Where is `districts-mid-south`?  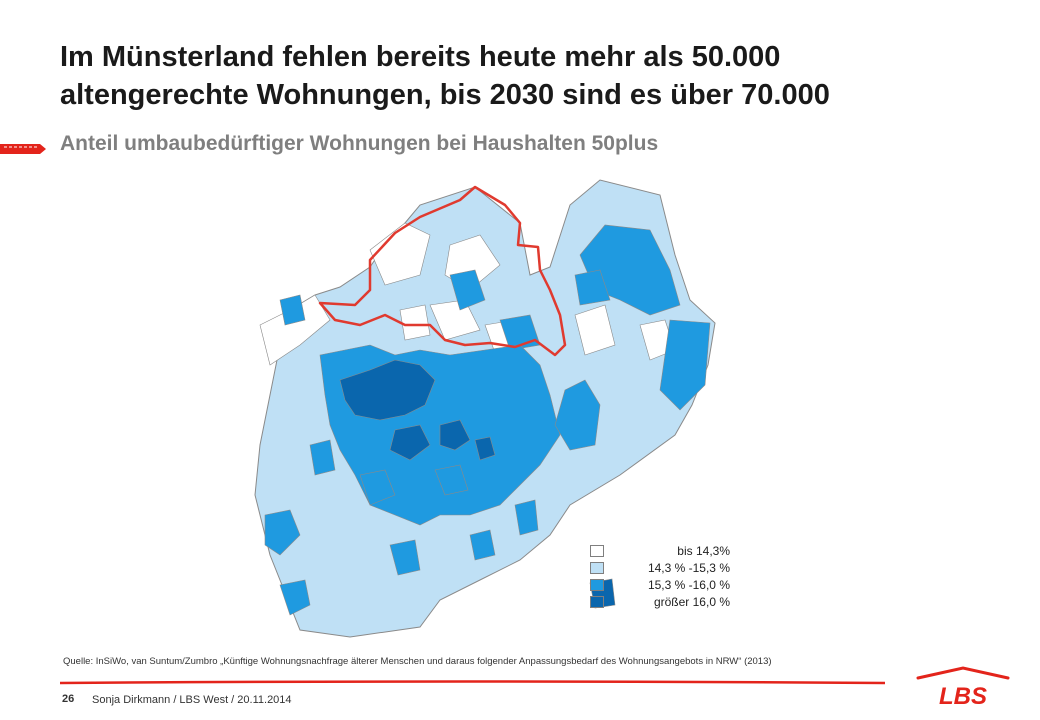
districts-mid-south is located at coordinates (414, 485).